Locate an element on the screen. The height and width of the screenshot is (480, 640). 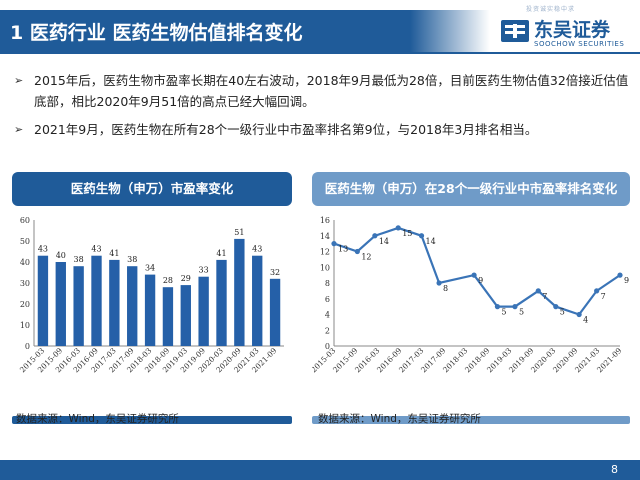
rank-data-label: 13 is located at coordinates (343, 249).